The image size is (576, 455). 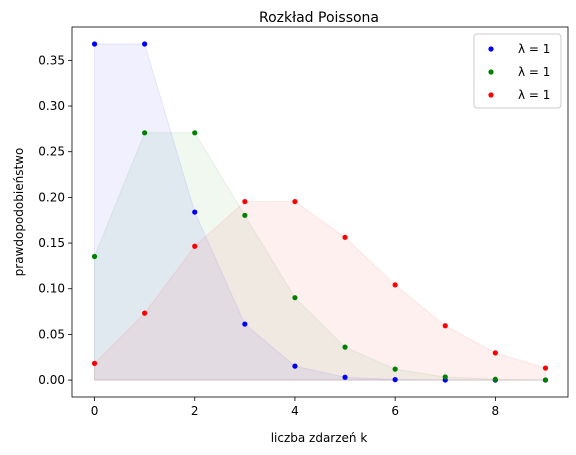 I want to click on x-tick-label-4: 8, so click(x=496, y=411).